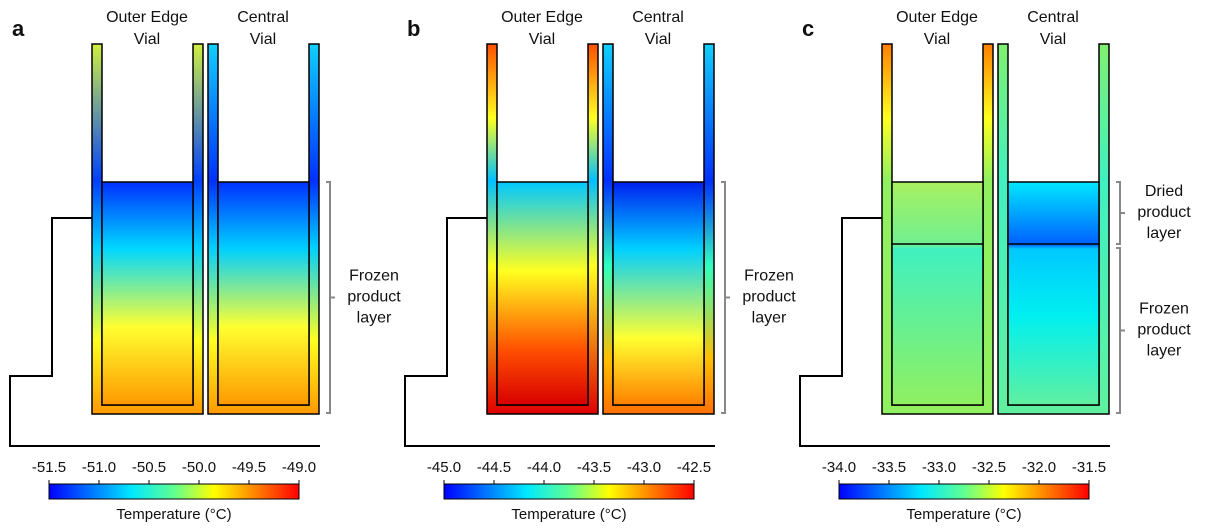 The width and height of the screenshot is (1207, 528). Describe the element at coordinates (839, 467) in the screenshot. I see `colorbar-tick-label: -34.0` at that location.